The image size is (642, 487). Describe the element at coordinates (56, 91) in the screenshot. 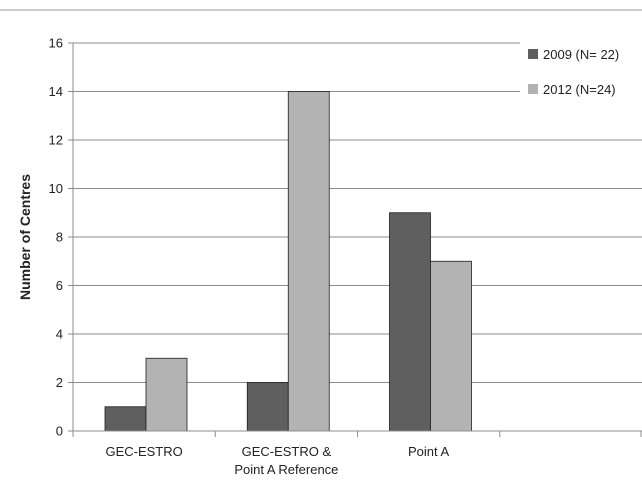

I see `y-tick-label: 14` at that location.